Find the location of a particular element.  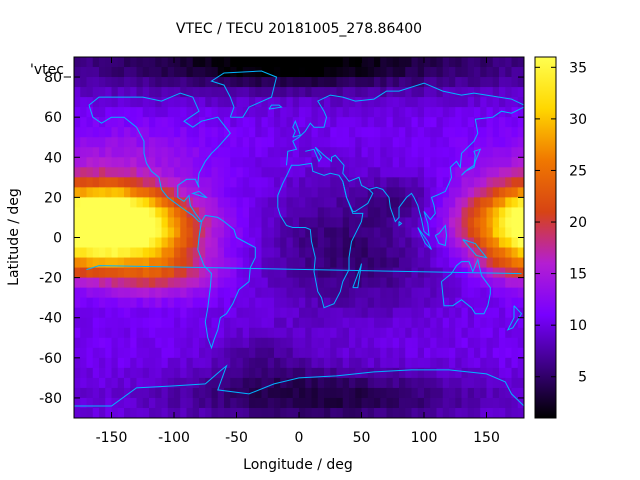

y-tick-label: 0 is located at coordinates (57, 239).